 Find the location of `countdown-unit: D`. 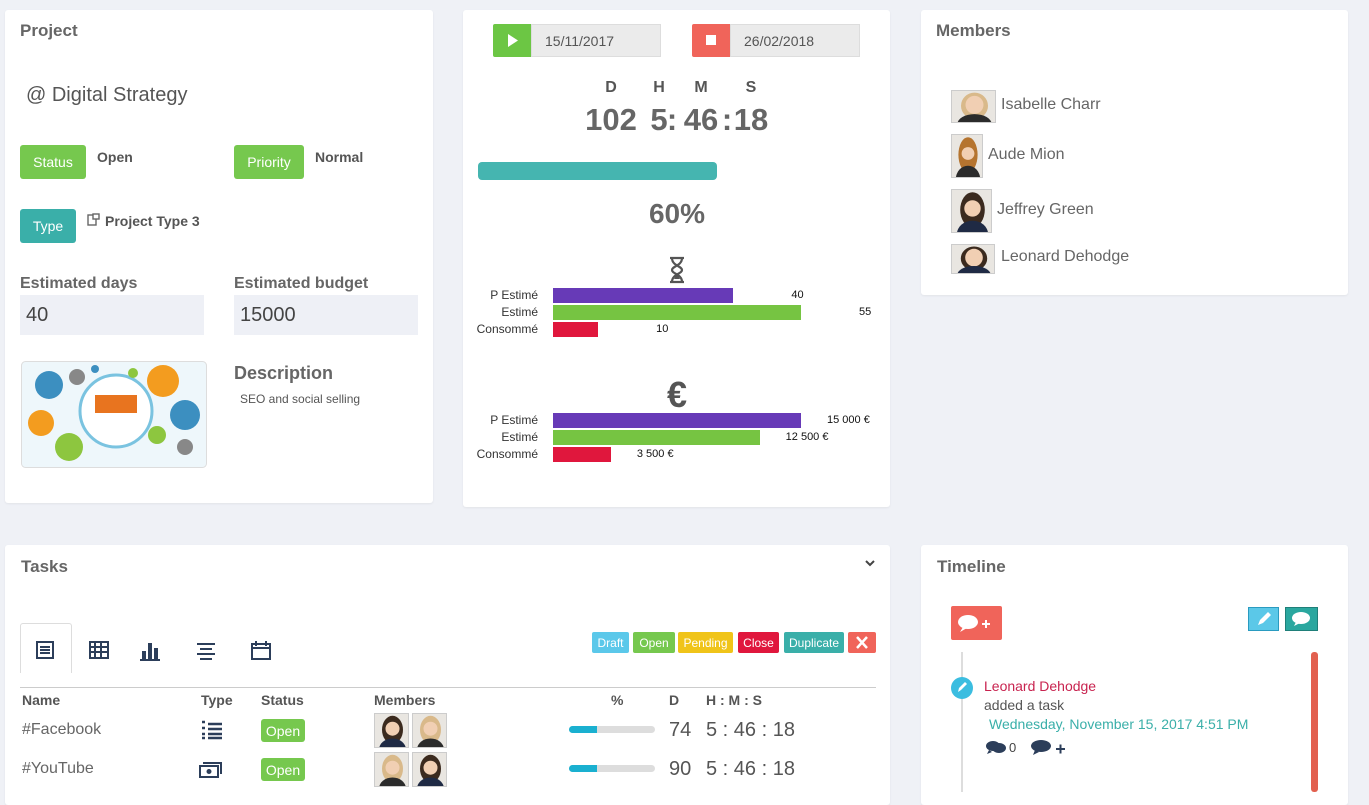

countdown-unit: D is located at coordinates (611, 87).